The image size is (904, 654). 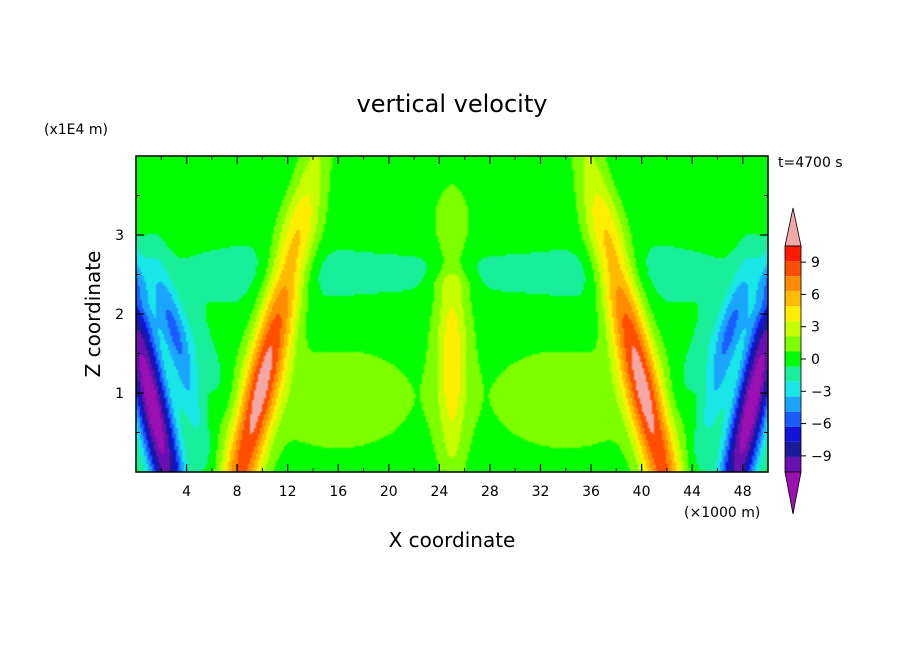 I want to click on x-tick-label: 28, so click(x=490, y=492).